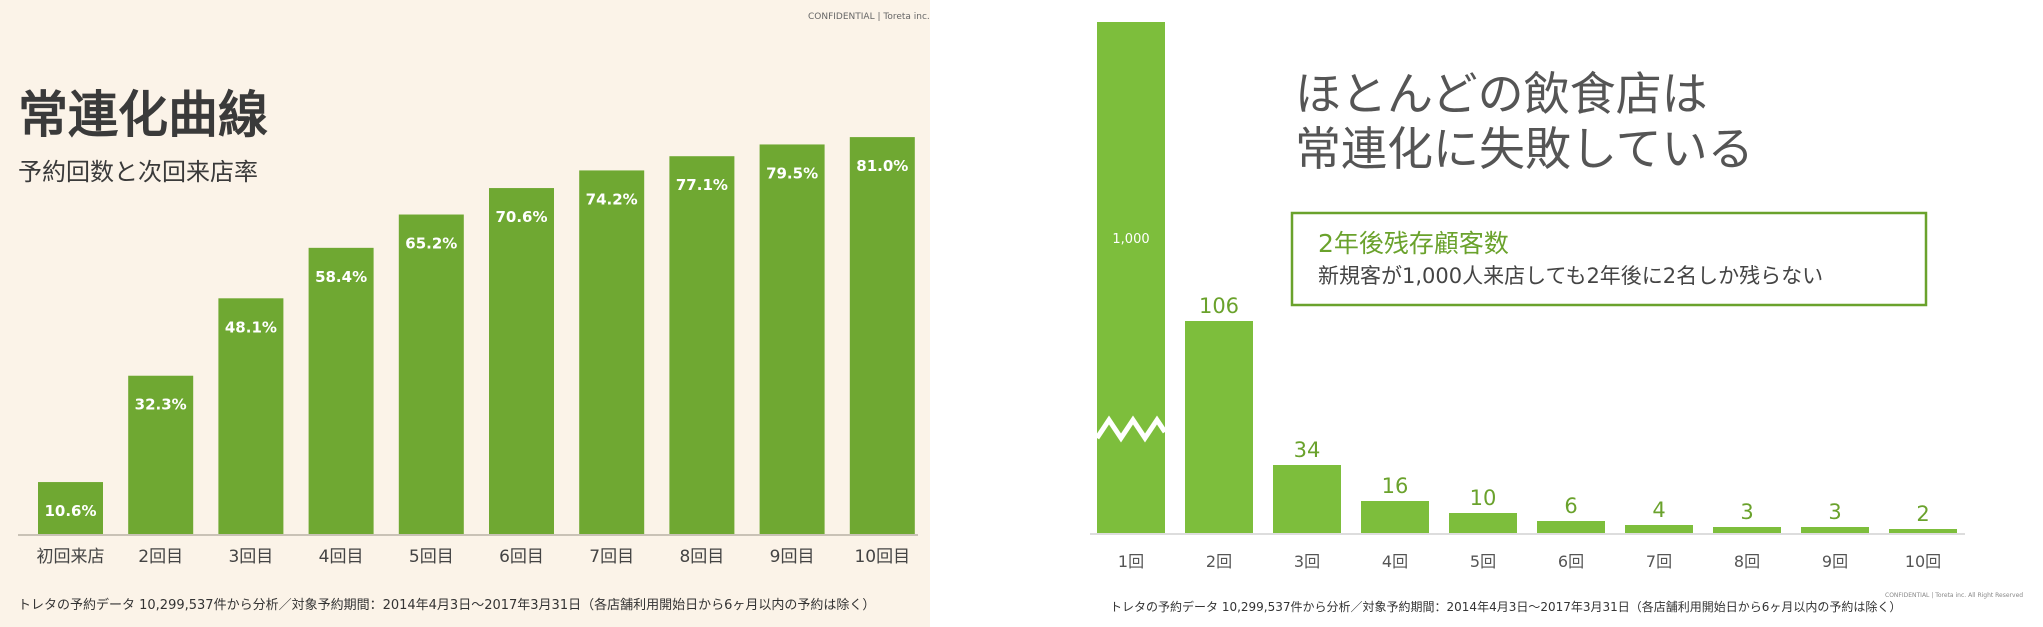  What do you see at coordinates (341, 557) in the screenshot?
I see `x-tick-label: 4回目` at bounding box center [341, 557].